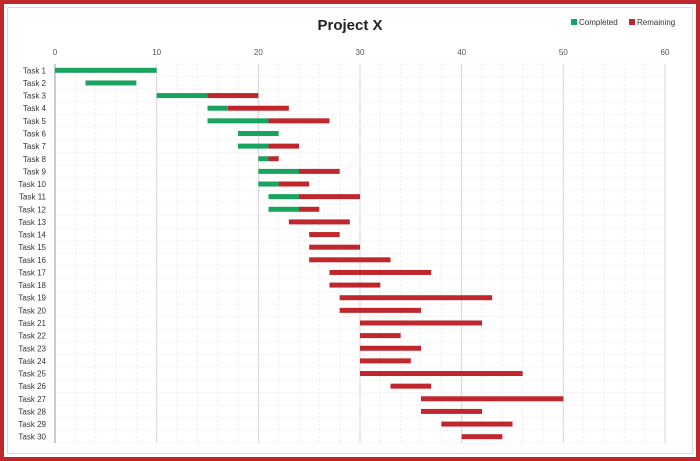 The width and height of the screenshot is (700, 461). Describe the element at coordinates (32, 411) in the screenshot. I see `category-label: Task 28` at that location.